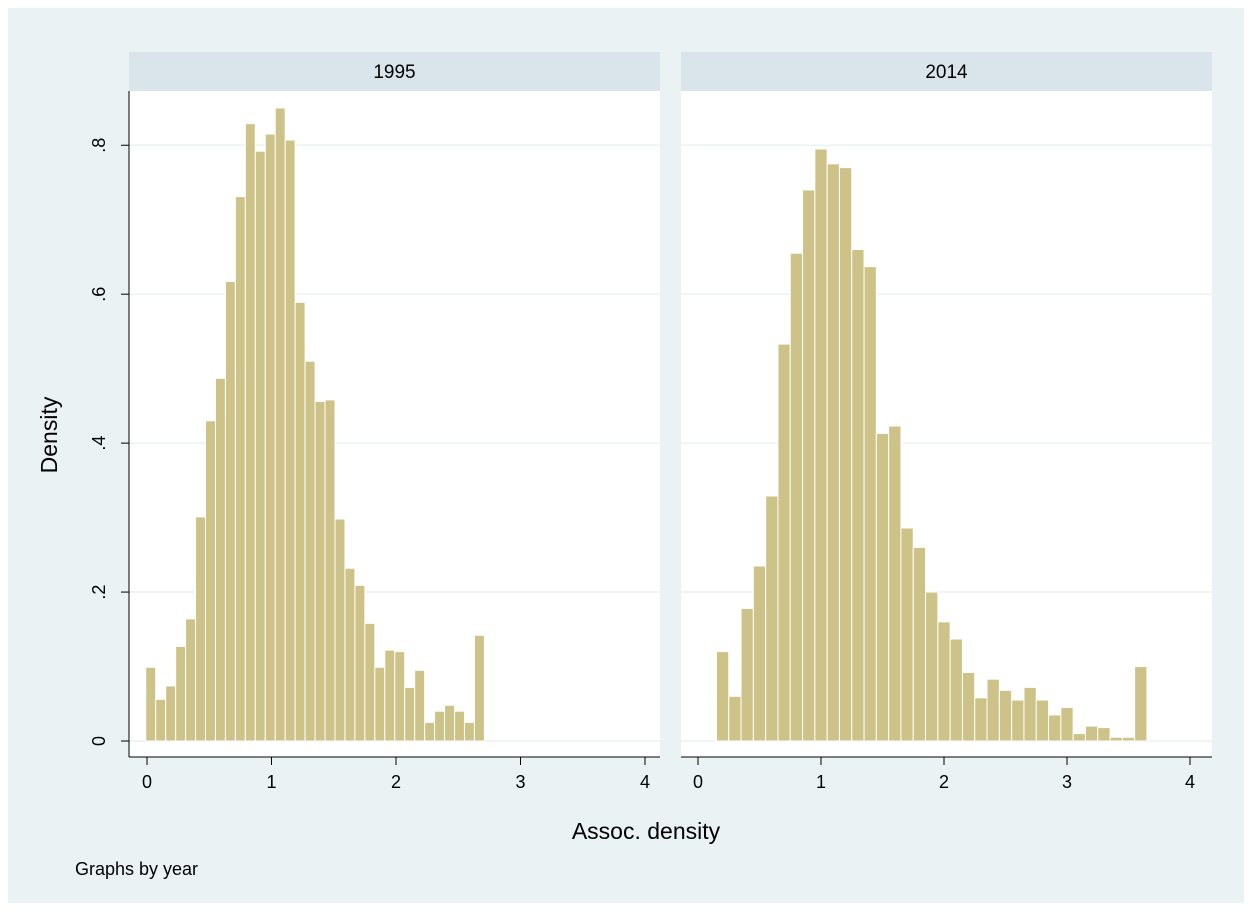  I want to click on y-tick-label: .8, so click(99, 145).